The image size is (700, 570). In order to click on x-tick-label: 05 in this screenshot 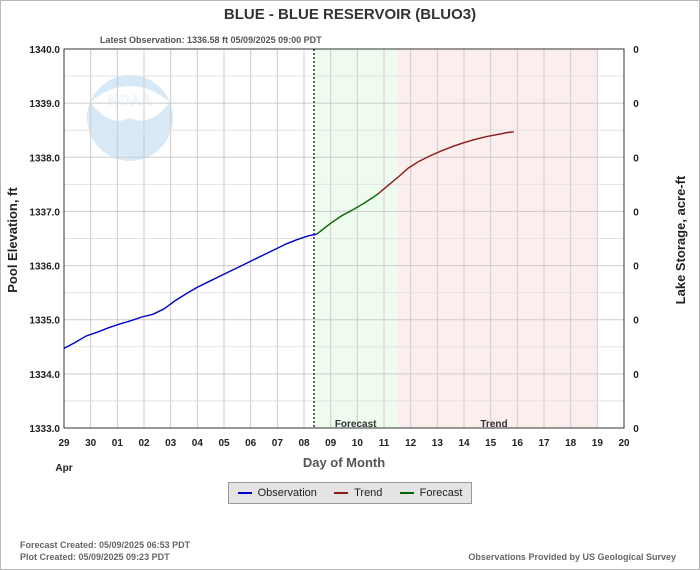, I will do `click(224, 443)`.